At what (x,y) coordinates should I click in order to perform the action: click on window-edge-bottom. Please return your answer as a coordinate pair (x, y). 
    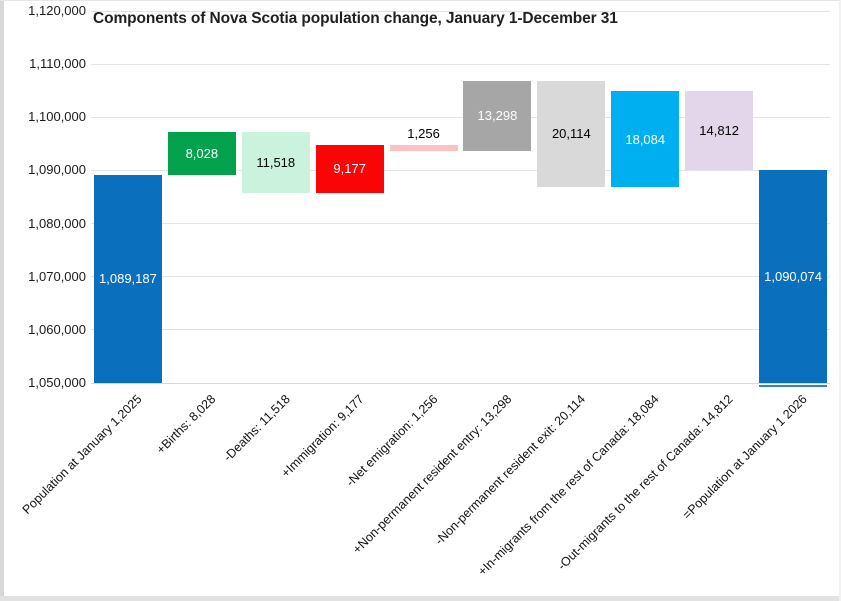
    Looking at the image, I should click on (420, 598).